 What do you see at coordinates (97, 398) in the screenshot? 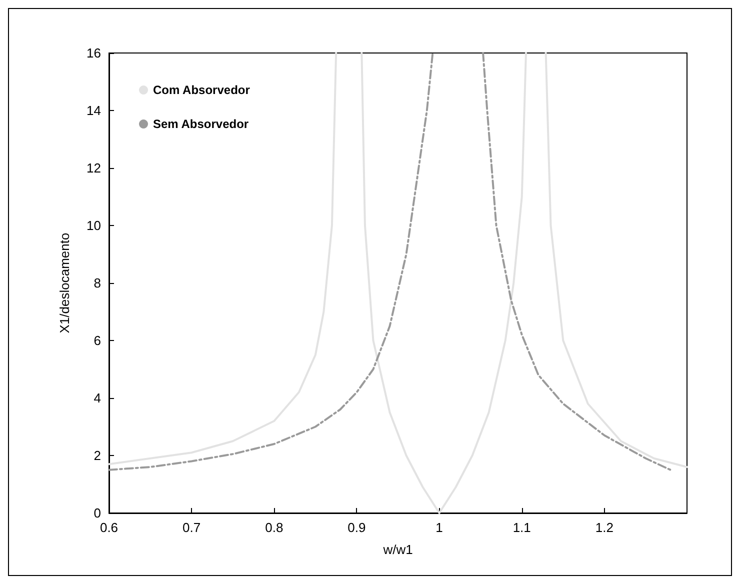
I see `y-tick-label: 4` at bounding box center [97, 398].